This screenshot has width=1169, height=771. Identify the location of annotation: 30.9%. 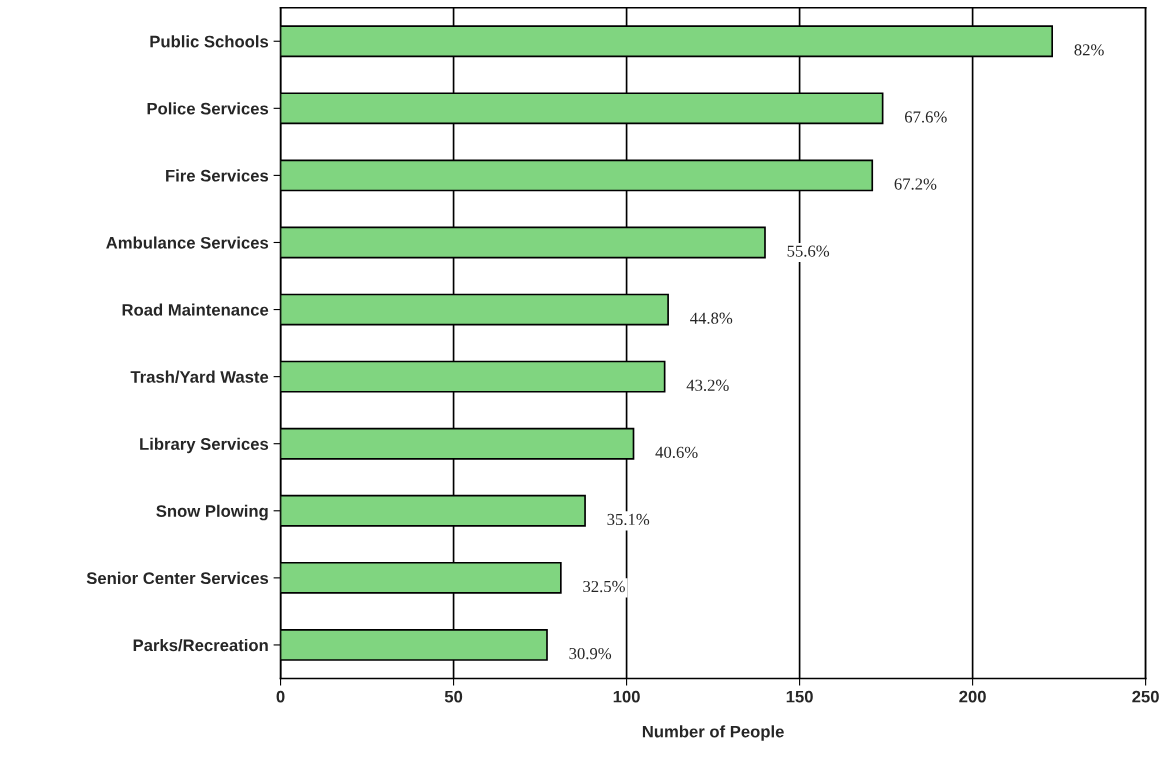
(590, 653).